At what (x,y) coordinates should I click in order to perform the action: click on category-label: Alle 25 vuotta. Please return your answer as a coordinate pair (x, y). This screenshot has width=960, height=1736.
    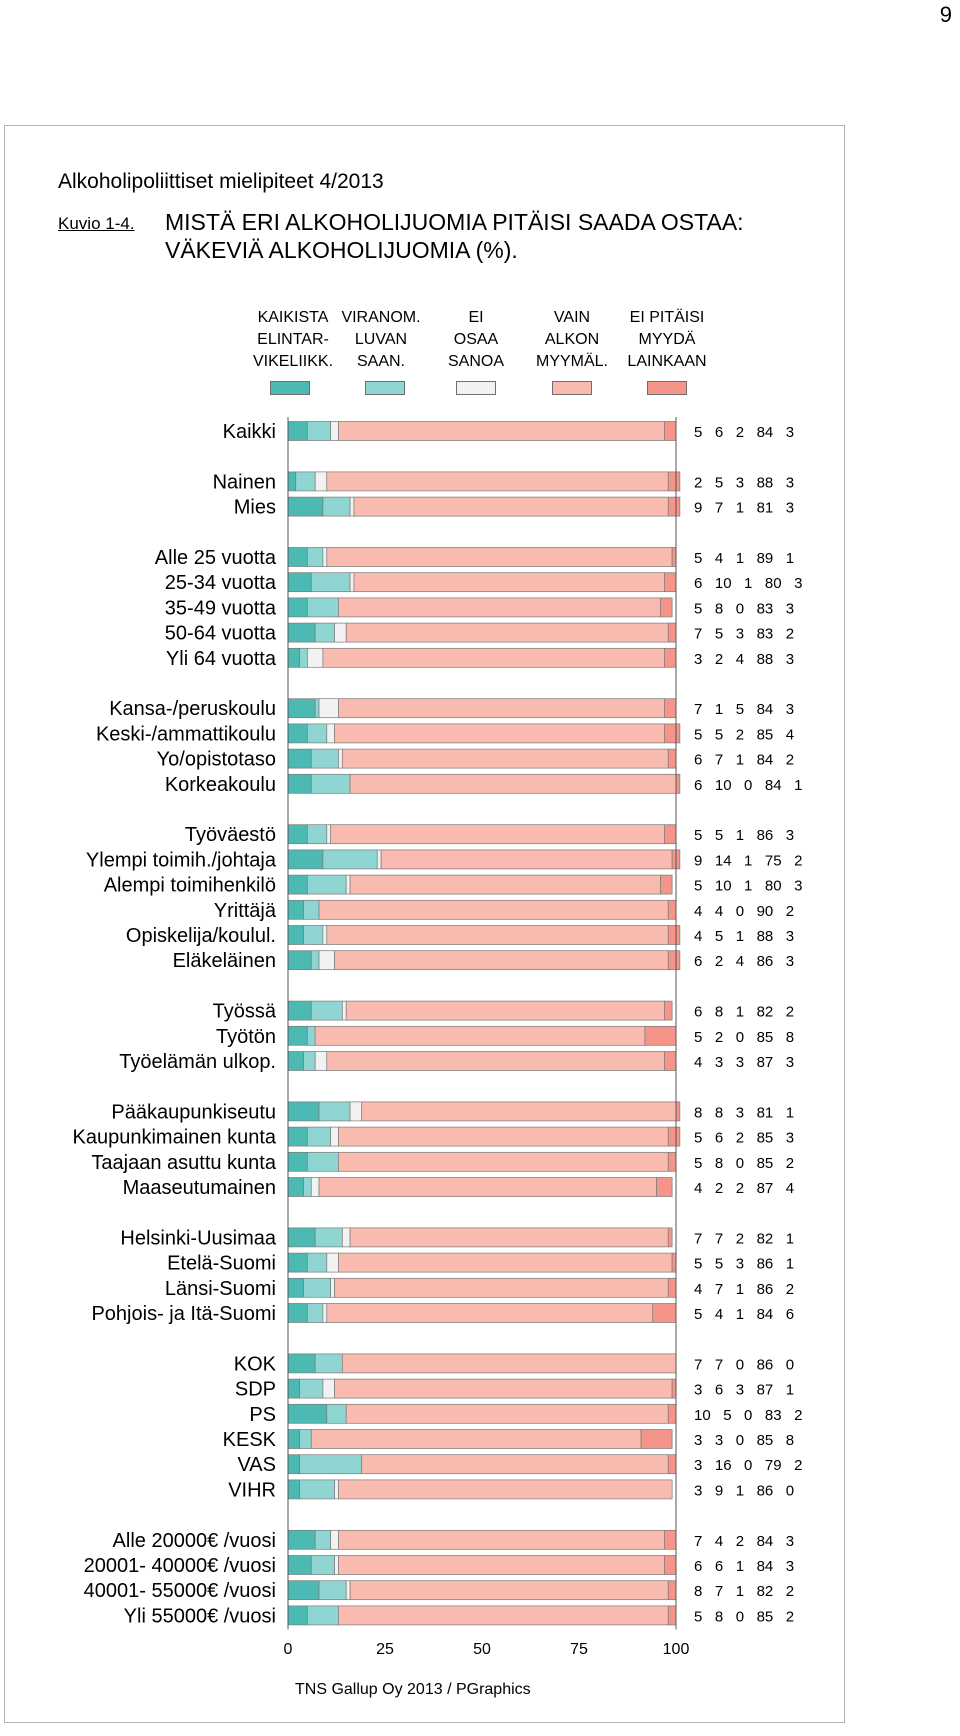
    Looking at the image, I should click on (216, 558).